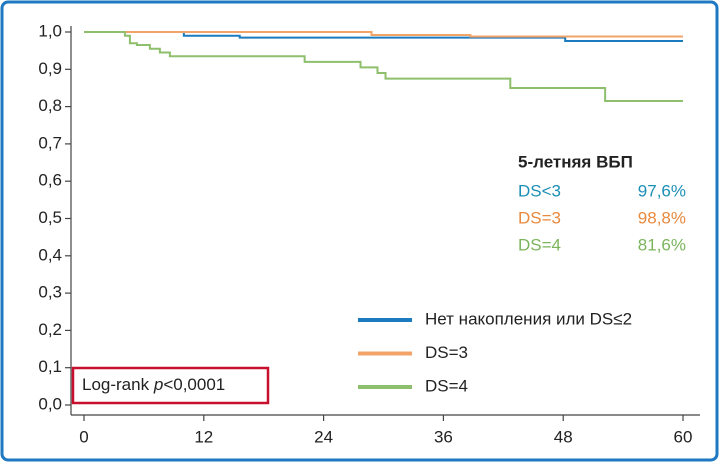 The image size is (719, 462). What do you see at coordinates (158, 384) in the screenshot?
I see `logrank-p: p` at bounding box center [158, 384].